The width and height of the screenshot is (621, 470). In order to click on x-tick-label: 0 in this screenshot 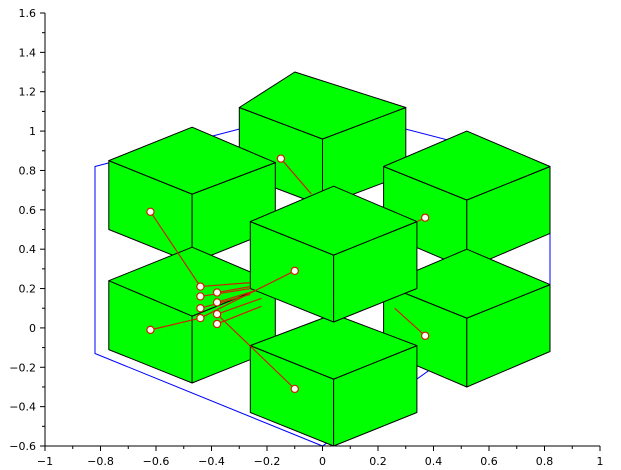, I will do `click(322, 461)`.